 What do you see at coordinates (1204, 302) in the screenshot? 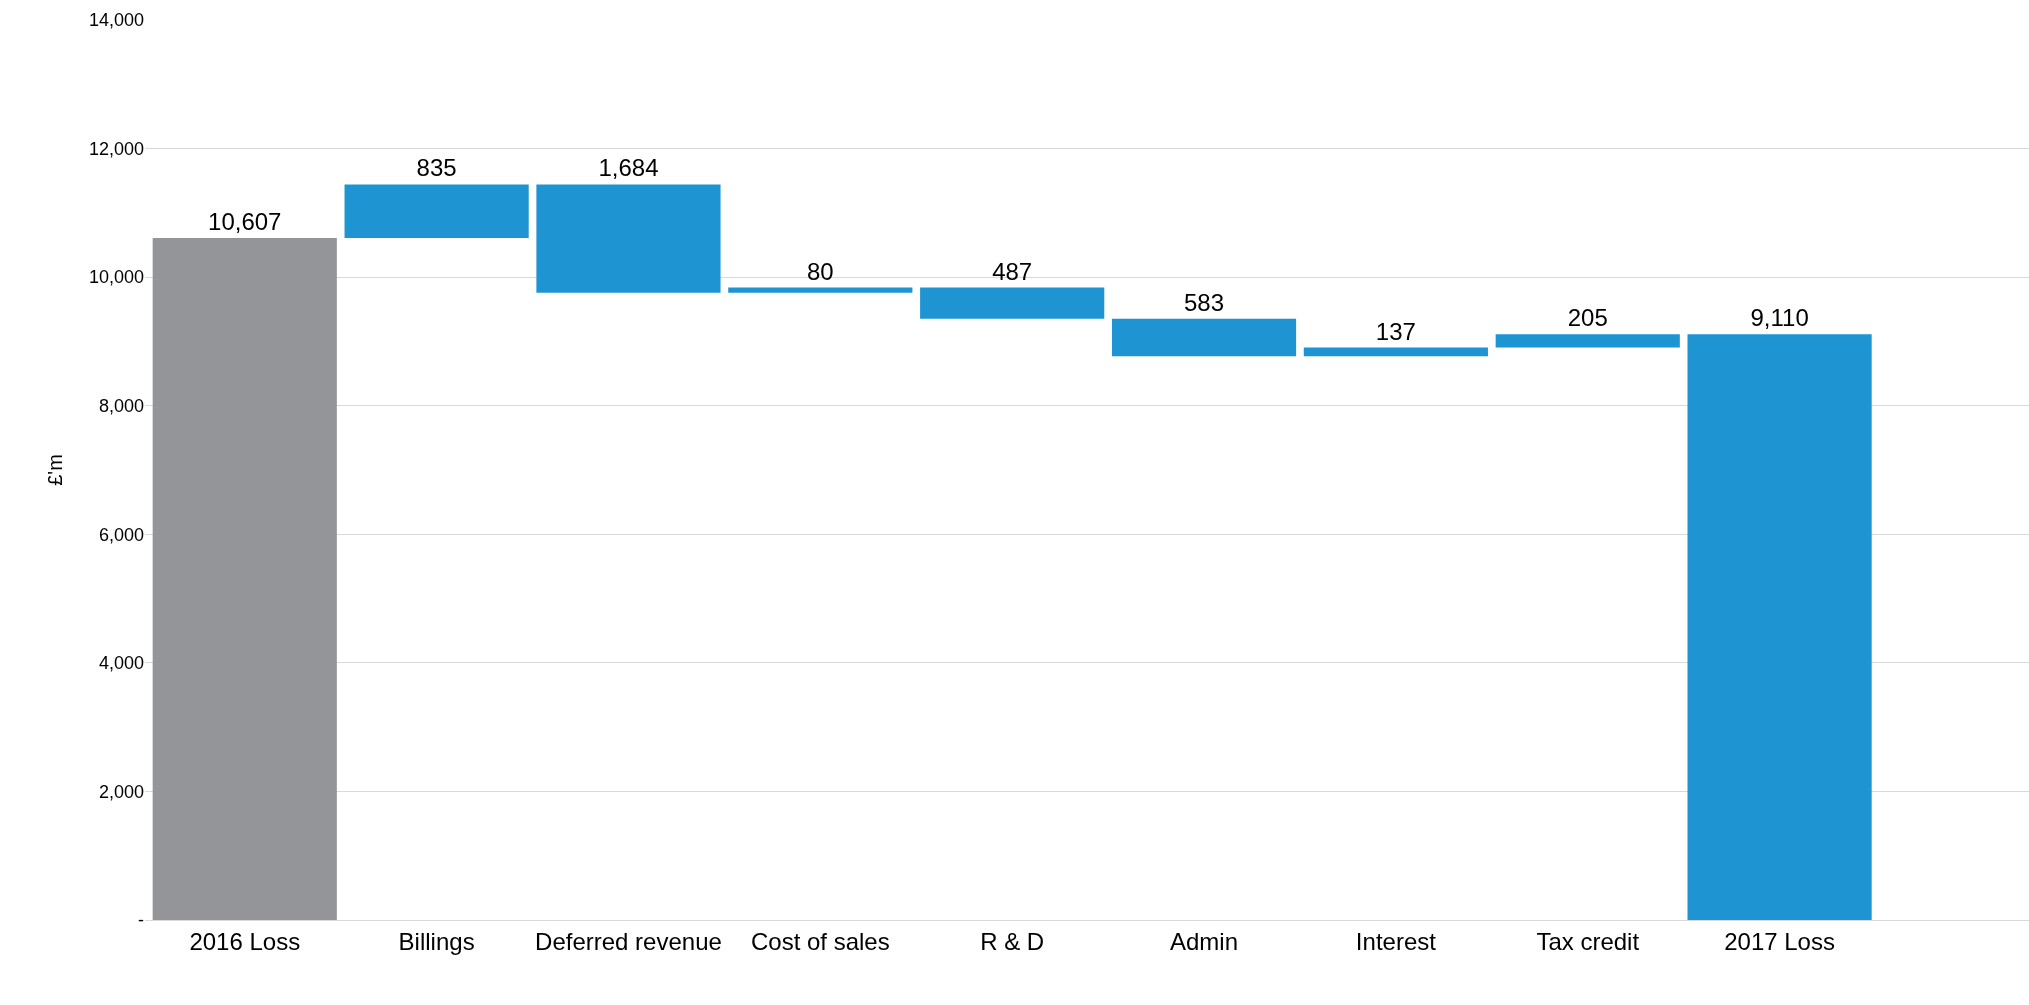
I see `data-label: 583` at bounding box center [1204, 302].